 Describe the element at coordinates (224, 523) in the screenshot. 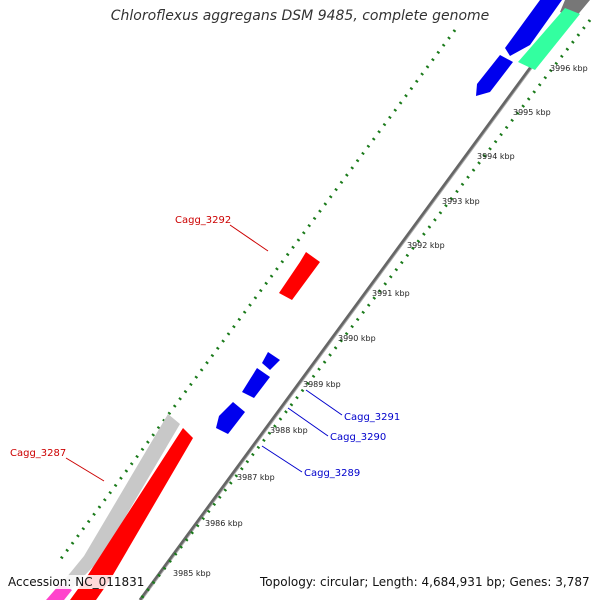

I see `kbp-label: 3986 kbp` at that location.